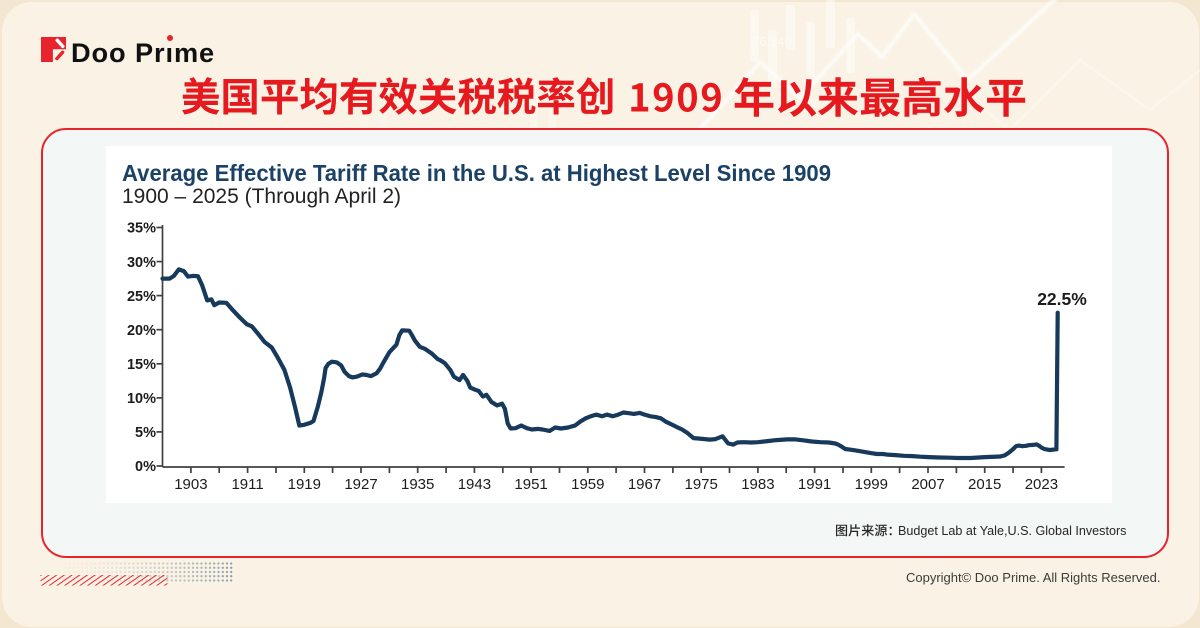  What do you see at coordinates (772, 41) in the screenshot?
I see `svg-text: 76,140` at bounding box center [772, 41].